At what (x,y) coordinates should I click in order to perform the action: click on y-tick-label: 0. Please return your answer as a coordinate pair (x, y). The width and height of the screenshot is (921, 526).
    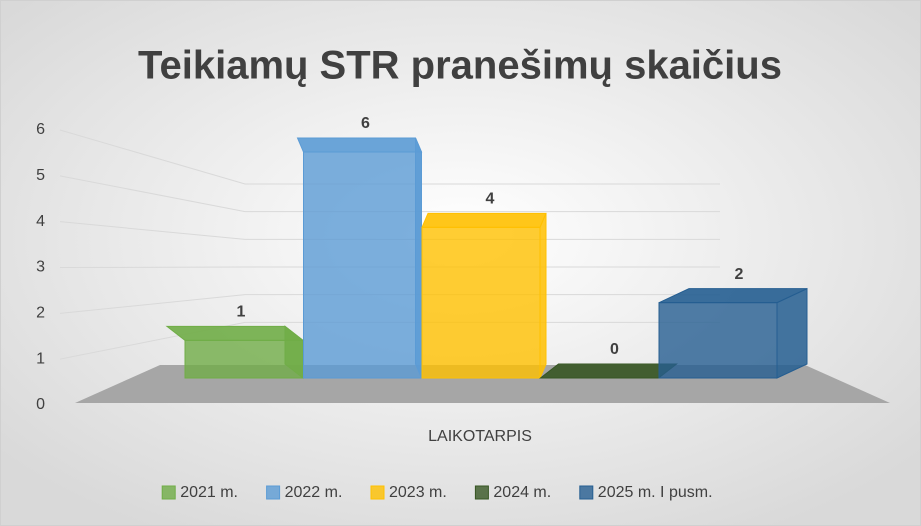
    Looking at the image, I should click on (40, 404).